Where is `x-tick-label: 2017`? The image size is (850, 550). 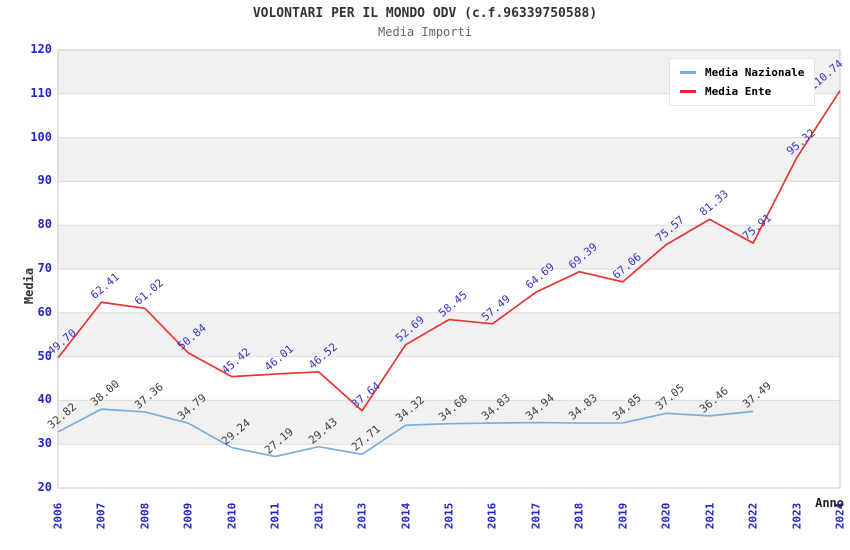
x-tick-label: 2017 is located at coordinates (536, 516).